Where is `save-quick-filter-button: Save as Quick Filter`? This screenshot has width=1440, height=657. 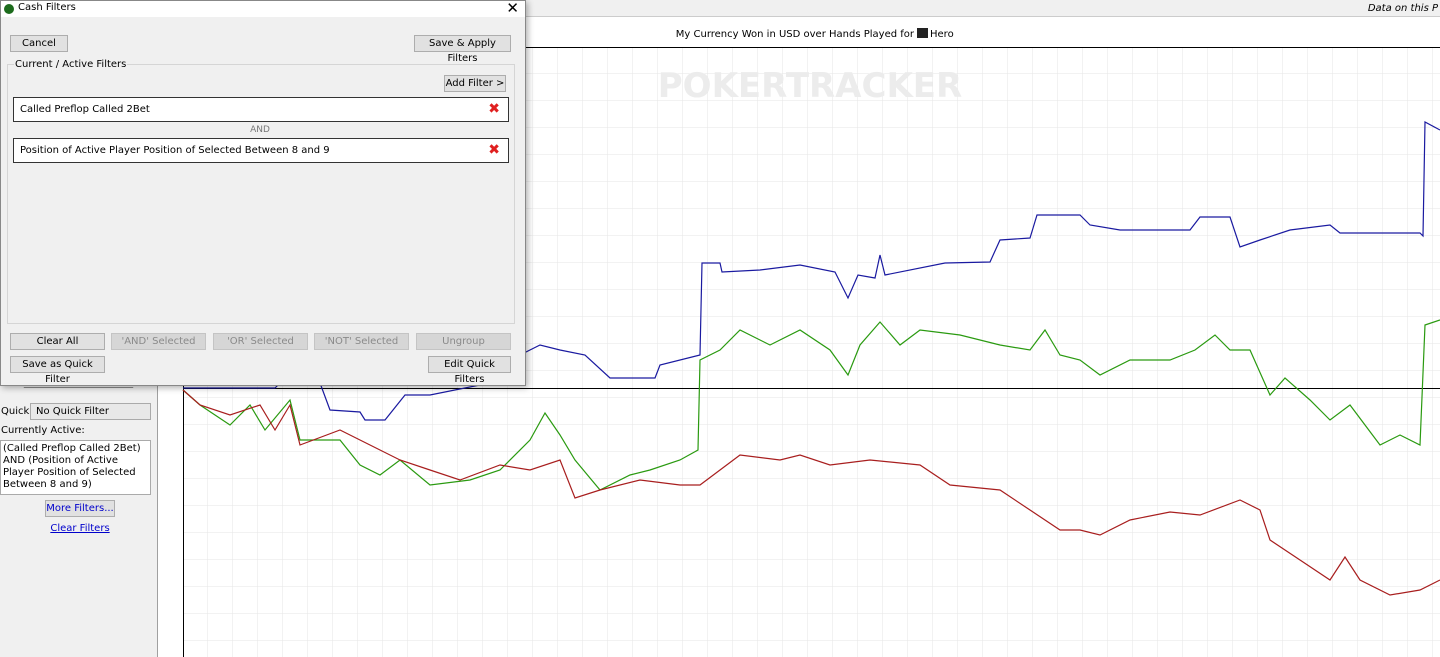
save-quick-filter-button: Save as Quick Filter is located at coordinates (57, 370).